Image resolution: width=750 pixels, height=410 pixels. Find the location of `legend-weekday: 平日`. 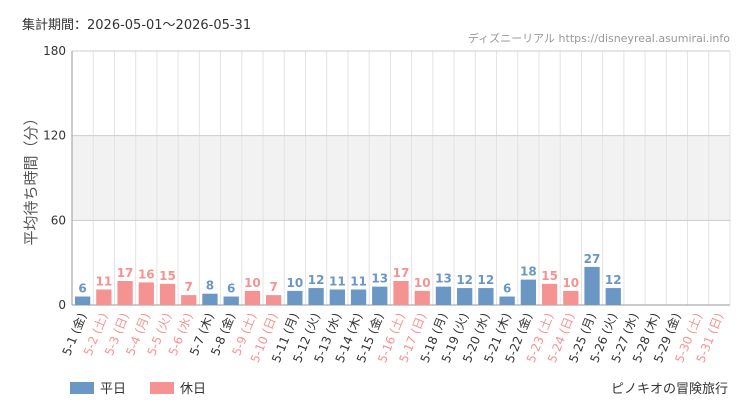

legend-weekday: 平日 is located at coordinates (98, 387).